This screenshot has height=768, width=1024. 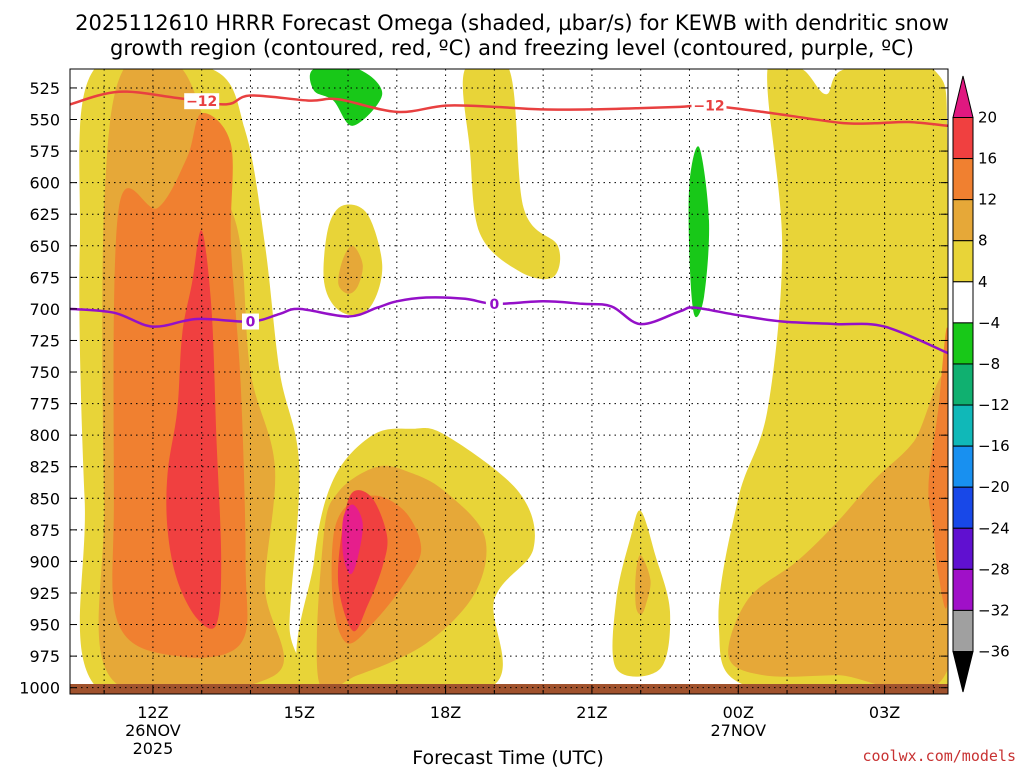 What do you see at coordinates (39, 688) in the screenshot?
I see `y-tick-label-1000: 1000` at bounding box center [39, 688].